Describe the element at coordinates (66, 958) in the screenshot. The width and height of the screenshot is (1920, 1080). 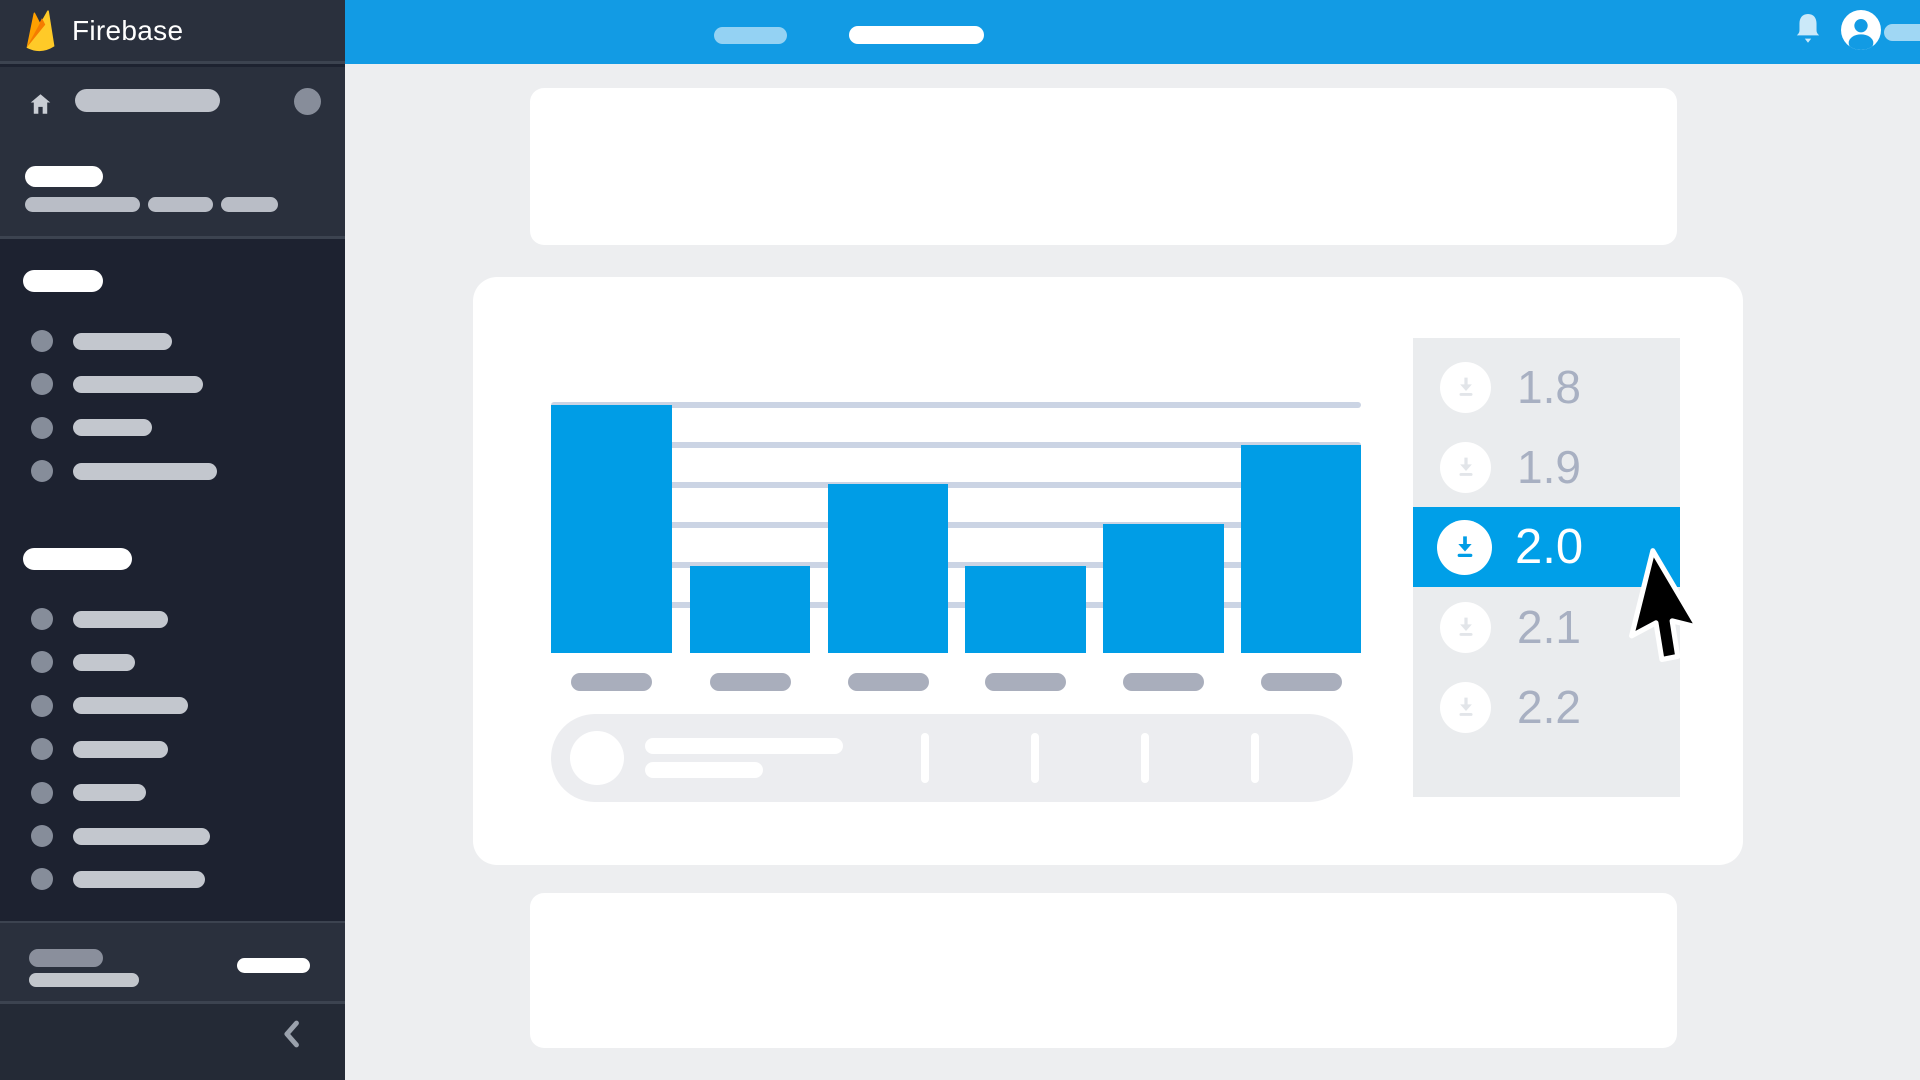
I see `plan-name-placeholder` at that location.